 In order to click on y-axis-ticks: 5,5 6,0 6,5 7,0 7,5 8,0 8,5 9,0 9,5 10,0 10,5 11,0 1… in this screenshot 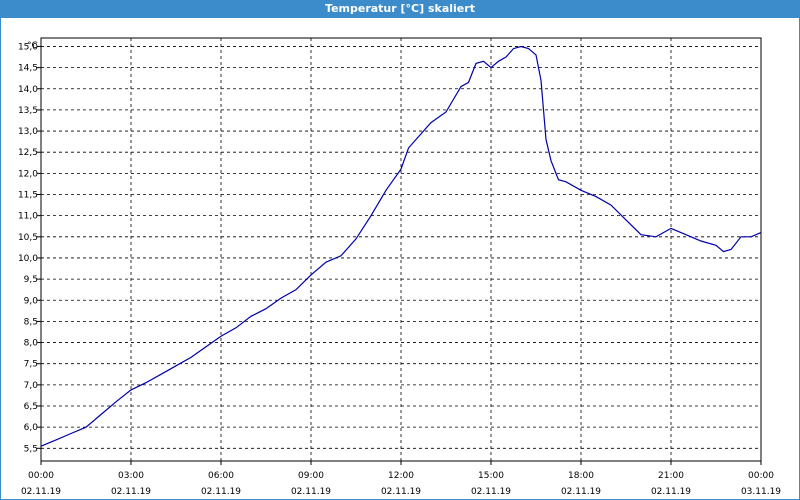, I will do `click(29, 248)`.